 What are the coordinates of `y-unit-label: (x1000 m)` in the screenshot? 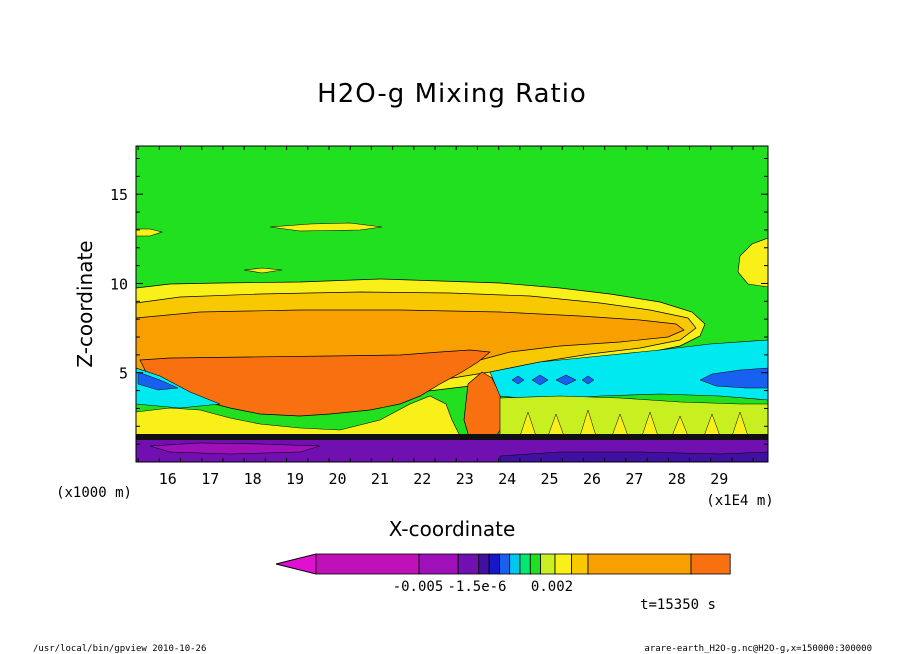 It's located at (94, 493).